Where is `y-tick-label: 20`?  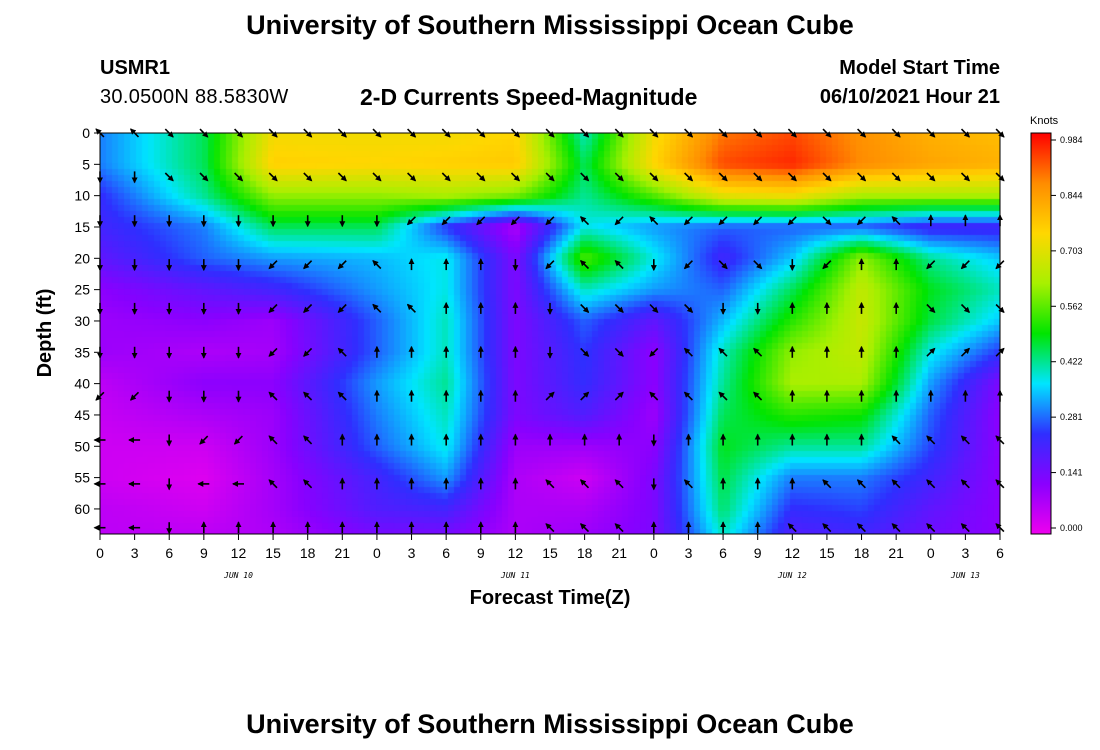 y-tick-label: 20 is located at coordinates (82, 258).